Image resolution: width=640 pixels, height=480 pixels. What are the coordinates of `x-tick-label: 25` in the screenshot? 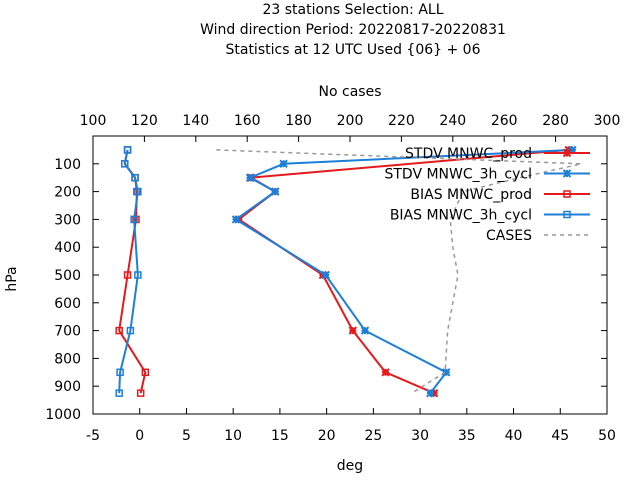 It's located at (373, 436).